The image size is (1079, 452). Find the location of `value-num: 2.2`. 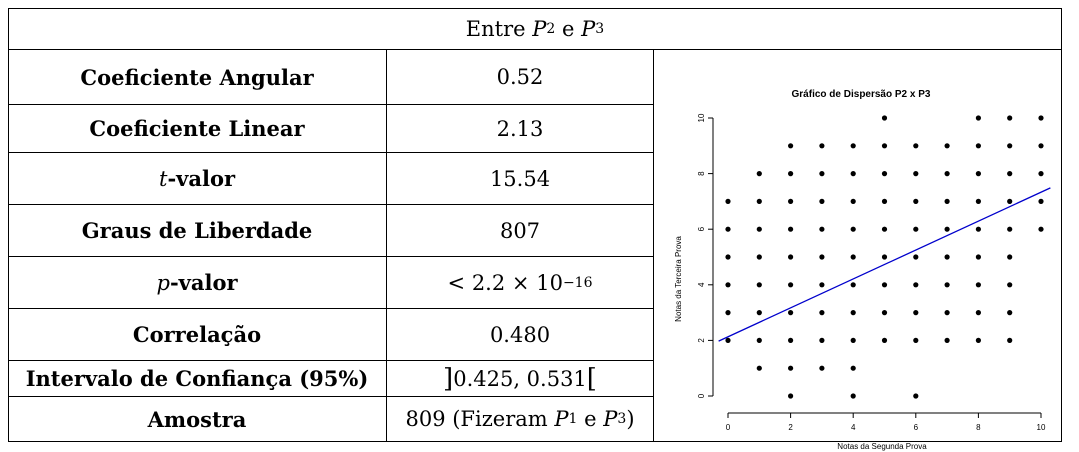

value-num: 2.2 is located at coordinates (488, 282).